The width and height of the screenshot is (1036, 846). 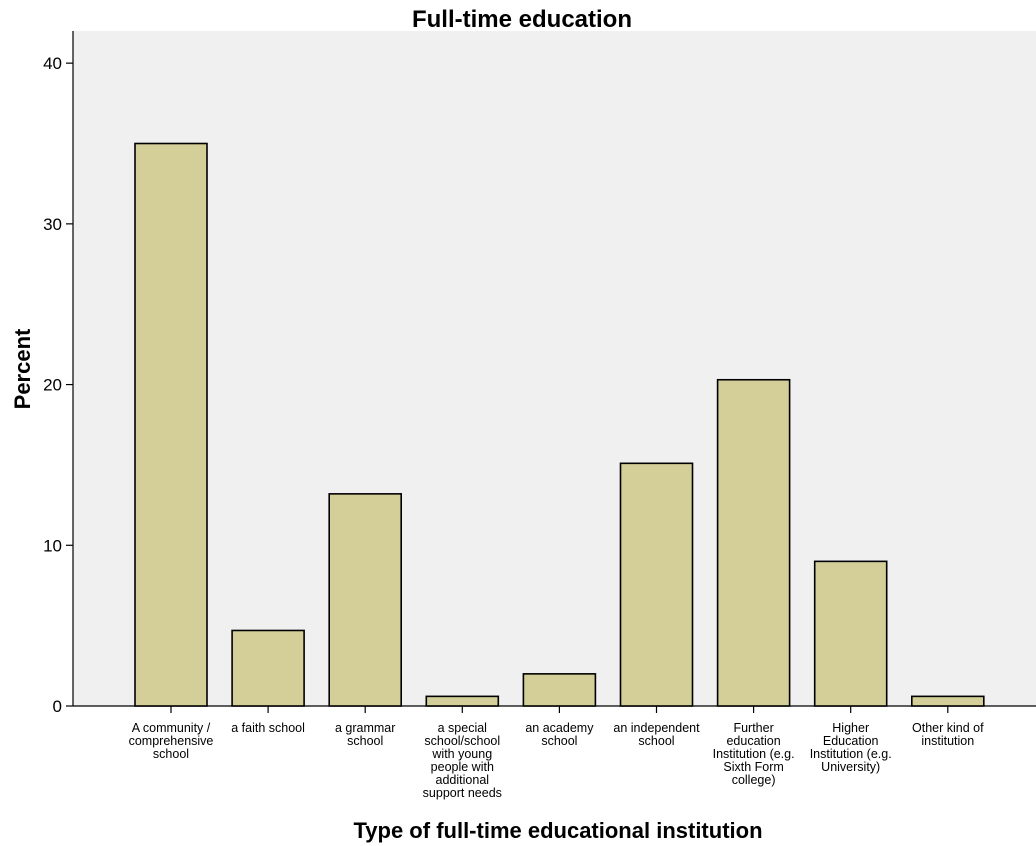 What do you see at coordinates (52, 224) in the screenshot?
I see `y-tick-label: 30` at bounding box center [52, 224].